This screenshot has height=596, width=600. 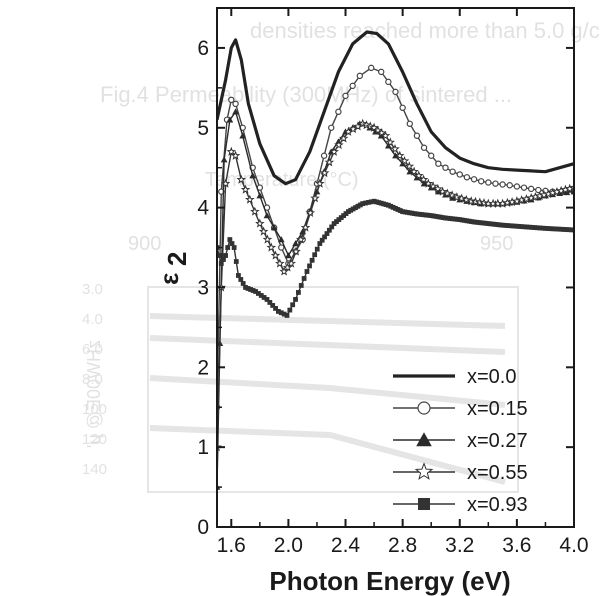 I want to click on x-tick-label-4: 3.2, so click(x=459, y=545).